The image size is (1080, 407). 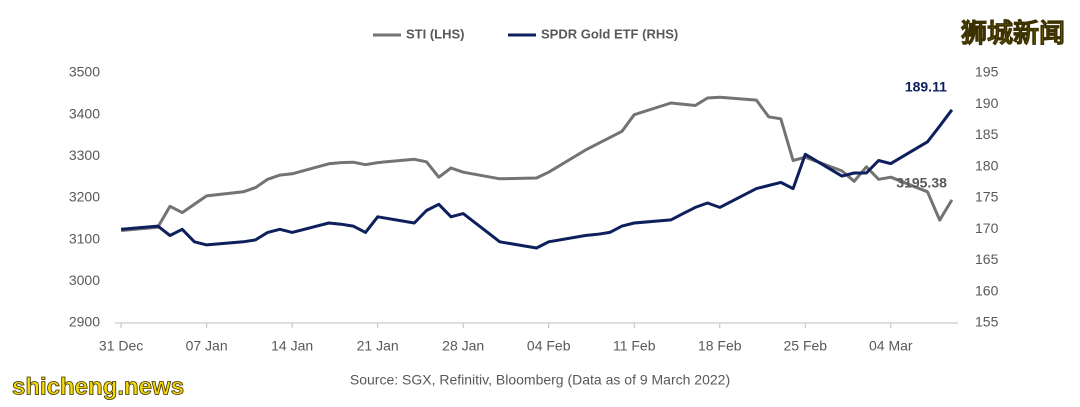 I want to click on y-tick-label: 3500, so click(x=84, y=72).